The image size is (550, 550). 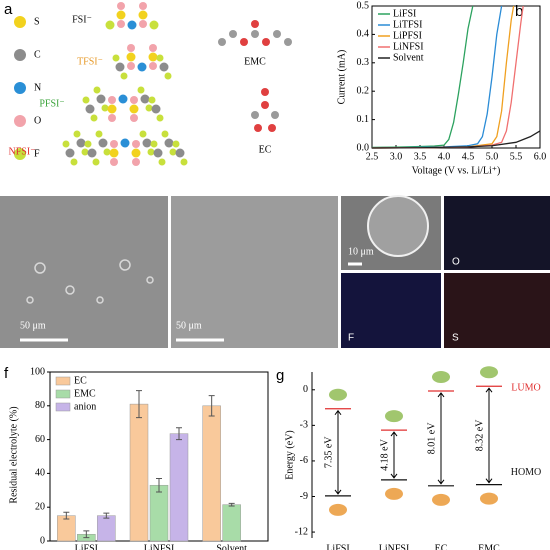 I want to click on map-label: S, so click(x=455, y=338).